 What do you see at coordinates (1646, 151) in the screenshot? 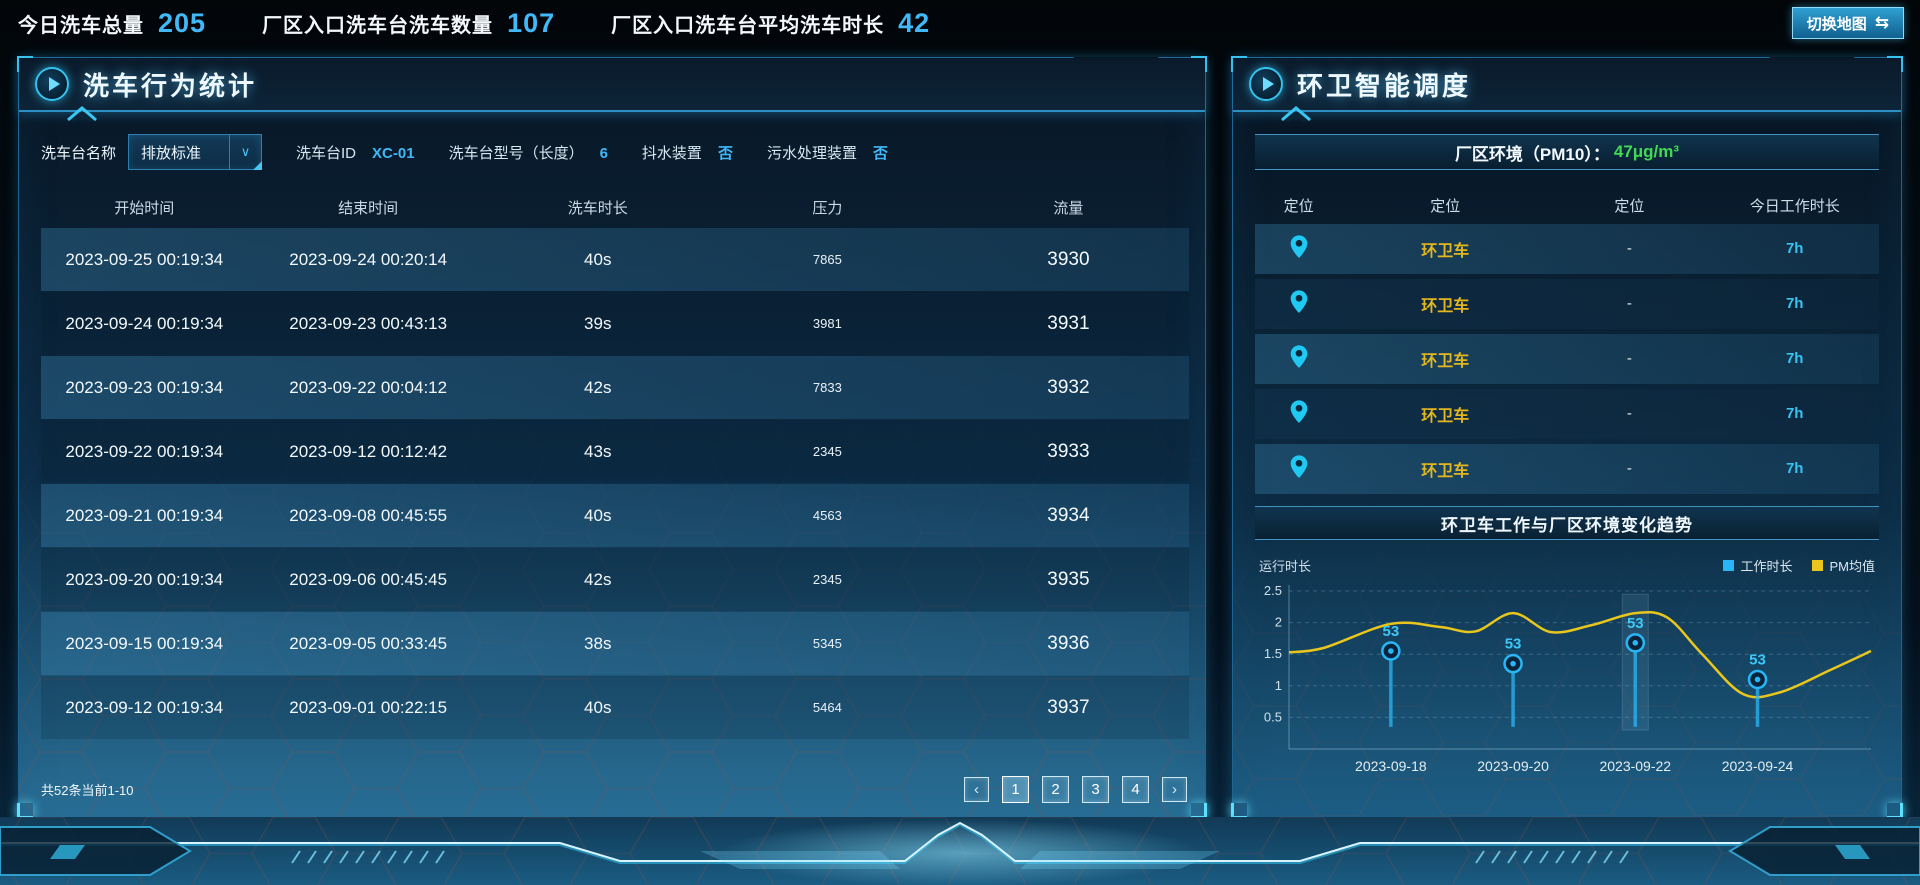
I see `pm10-value: 47μg/m³` at bounding box center [1646, 151].